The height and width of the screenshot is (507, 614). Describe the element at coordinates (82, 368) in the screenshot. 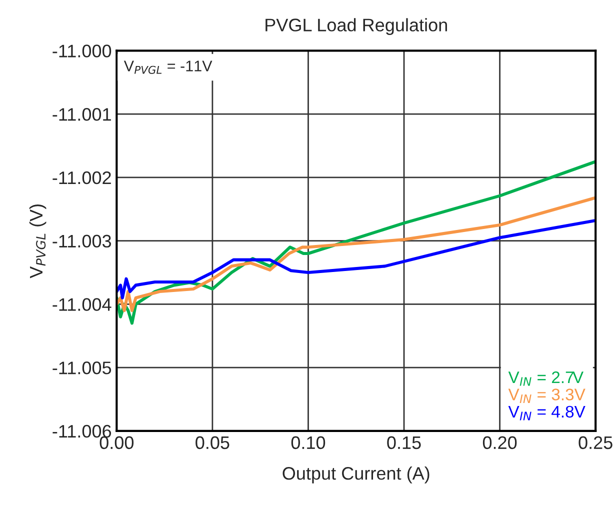

I see `y-tick-label: -11.005` at that location.